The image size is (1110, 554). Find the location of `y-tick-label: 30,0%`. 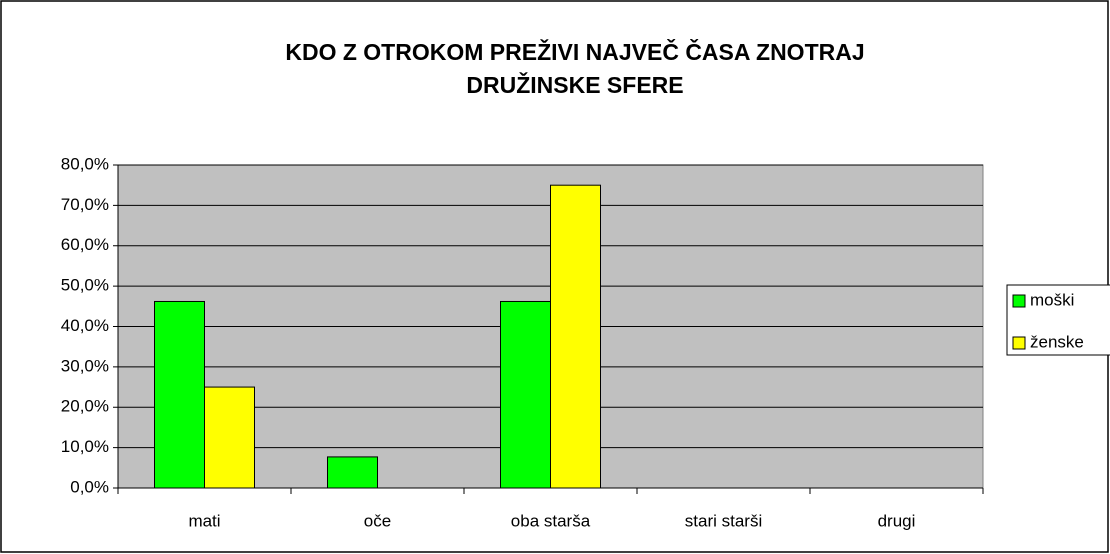

y-tick-label: 30,0% is located at coordinates (85, 365).